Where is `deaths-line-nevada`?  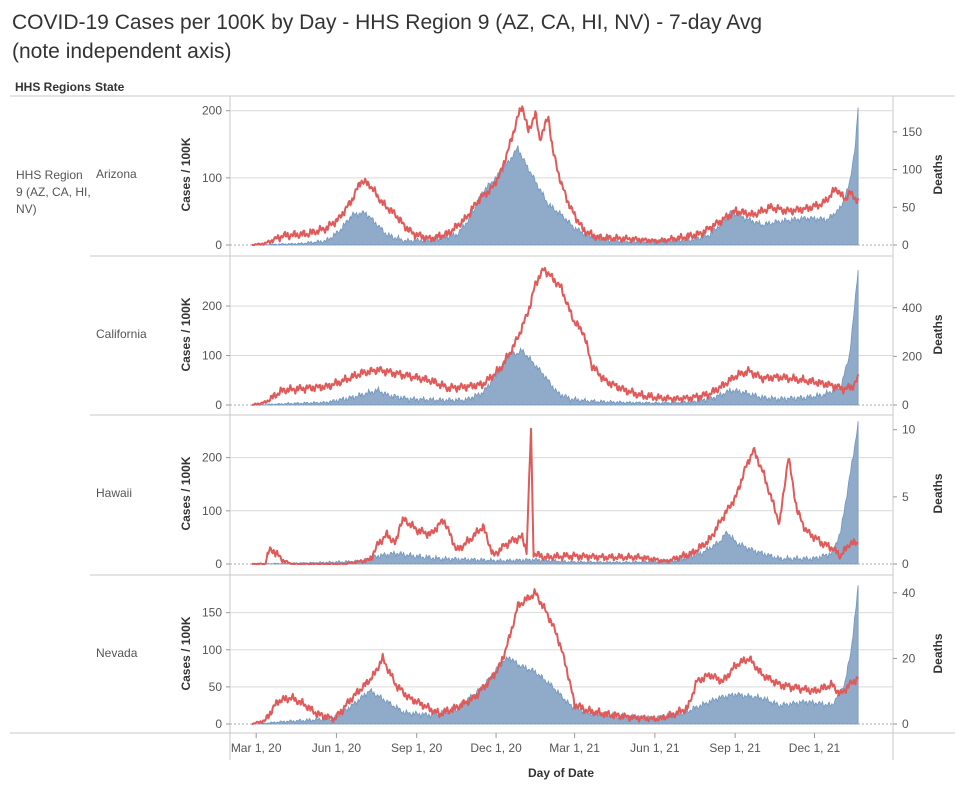
deaths-line-nevada is located at coordinates (555, 656).